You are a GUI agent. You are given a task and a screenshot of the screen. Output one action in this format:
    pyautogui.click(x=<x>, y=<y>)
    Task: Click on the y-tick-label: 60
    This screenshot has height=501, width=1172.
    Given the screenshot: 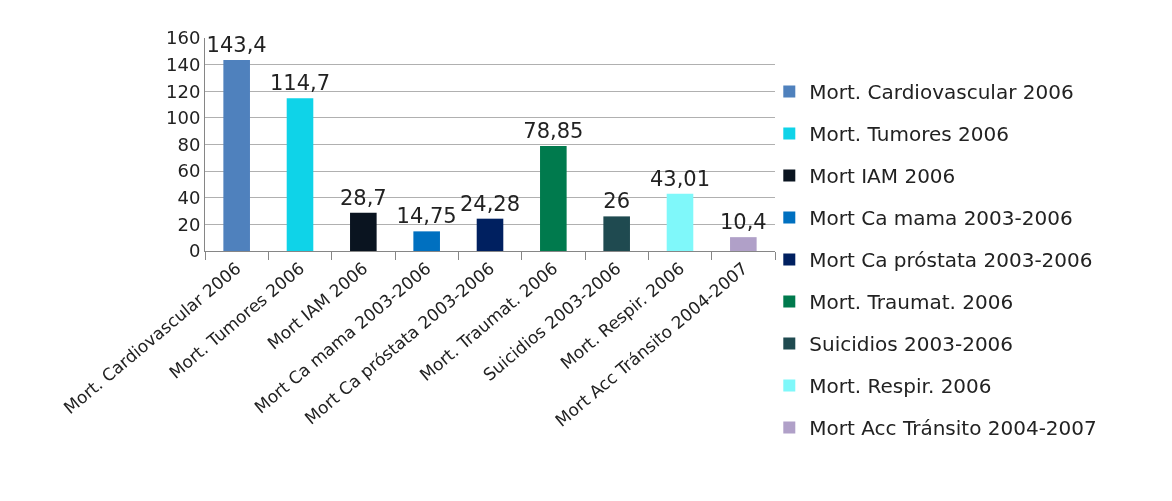 What is the action you would take?
    pyautogui.click(x=189, y=171)
    